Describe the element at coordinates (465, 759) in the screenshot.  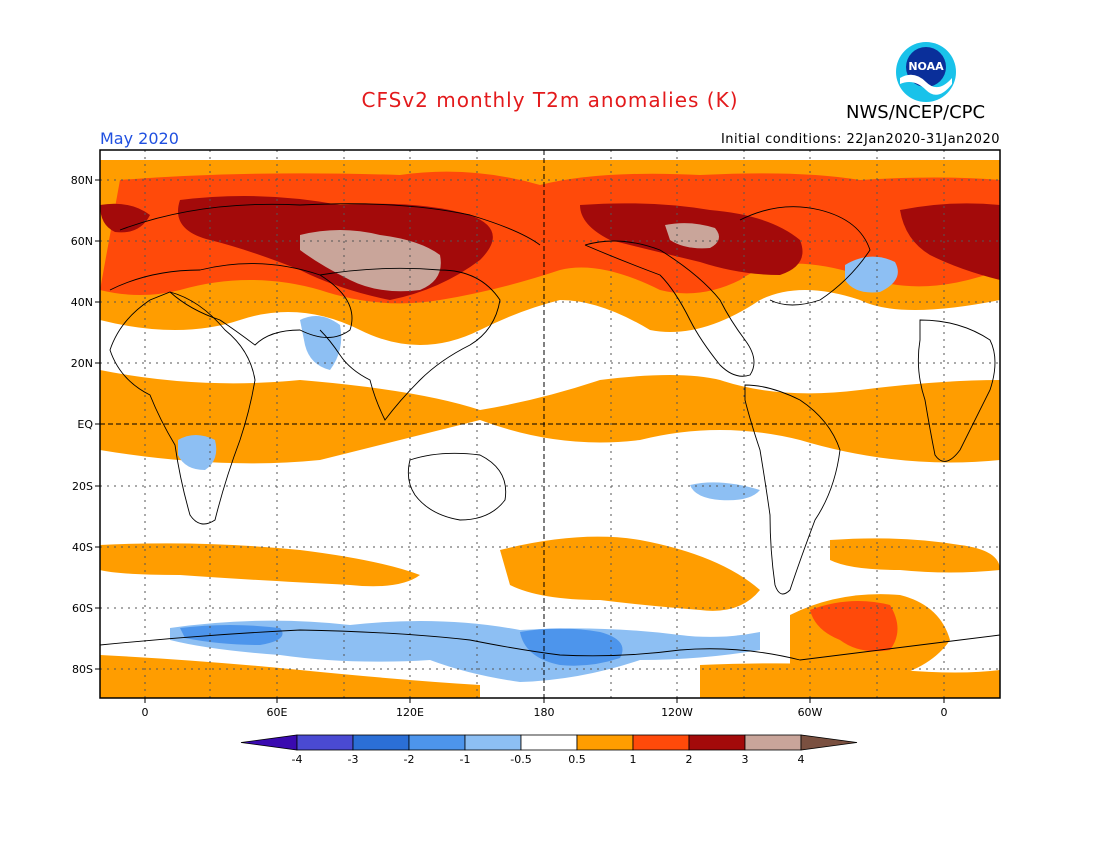
I see `colorbar-tick-label: -1` at that location.